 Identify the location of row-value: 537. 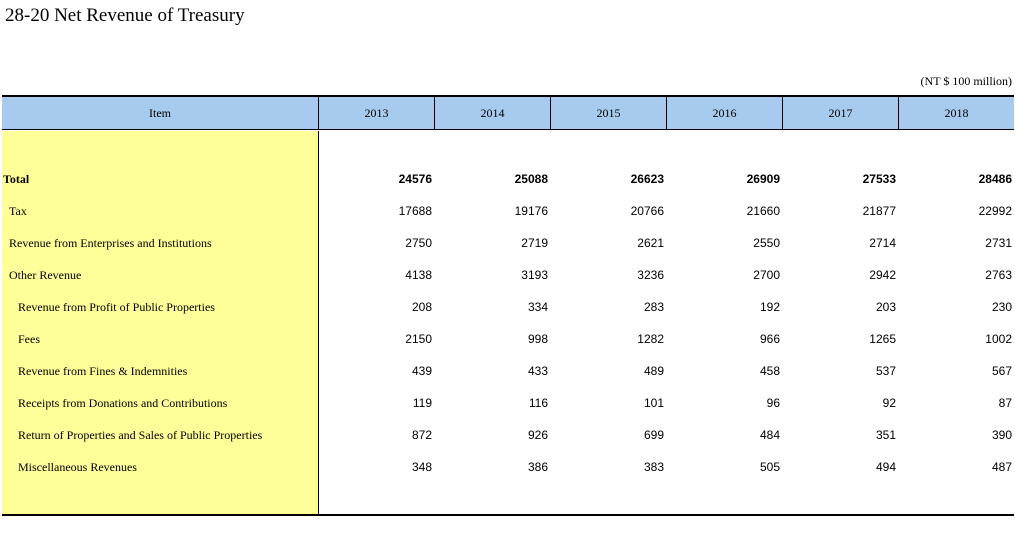
(885, 371).